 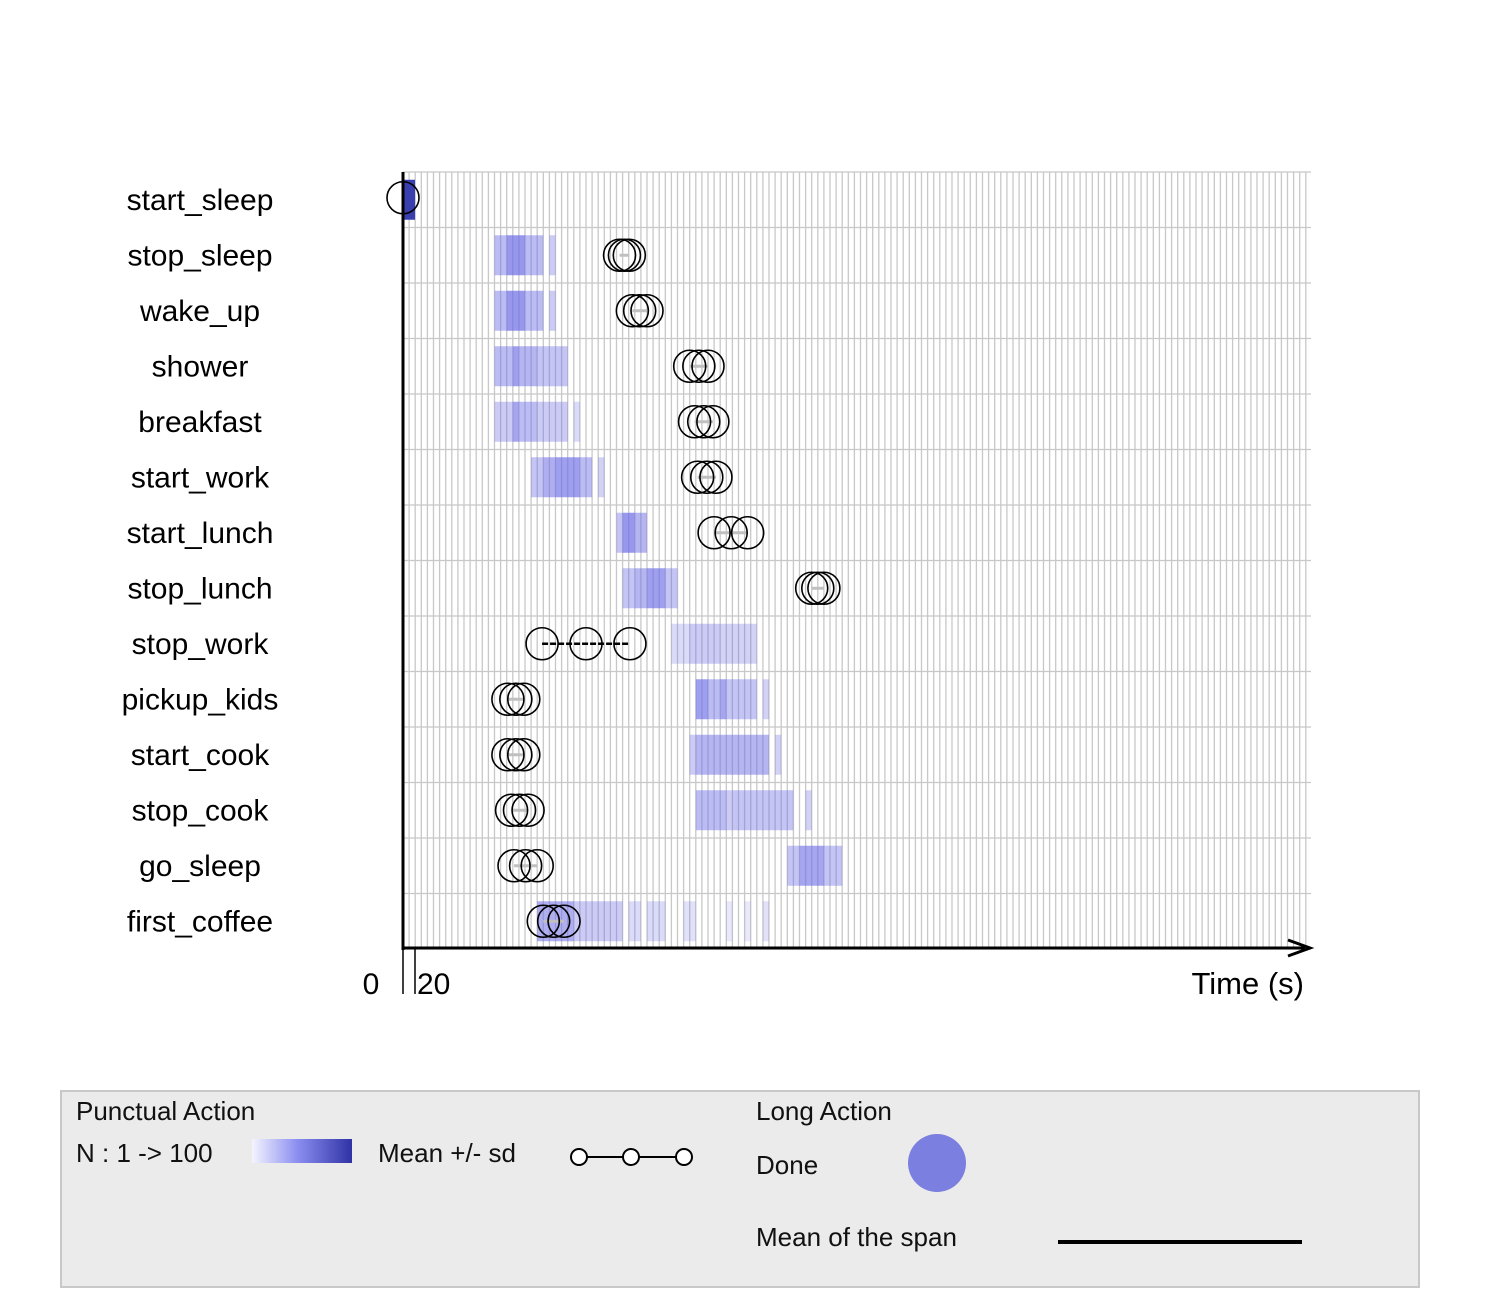 I want to click on legend-mean-sd-label: Mean +/- sd, so click(x=447, y=1153).